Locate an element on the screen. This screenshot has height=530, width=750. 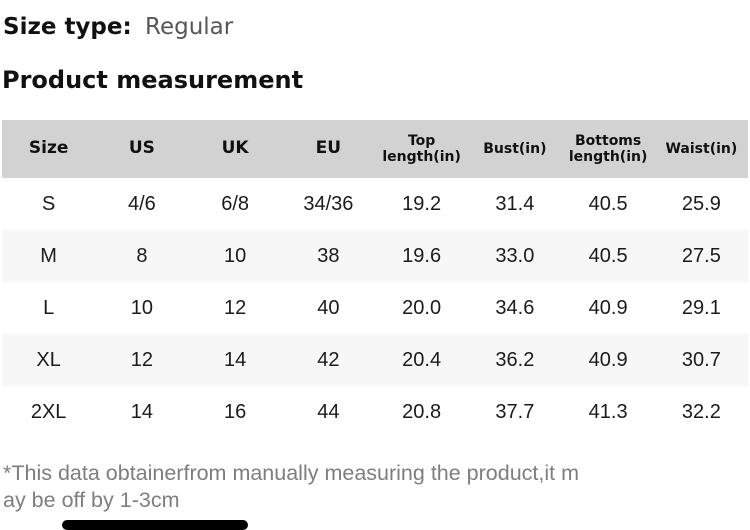
cell-bottoms-length: 41.3 is located at coordinates (608, 412).